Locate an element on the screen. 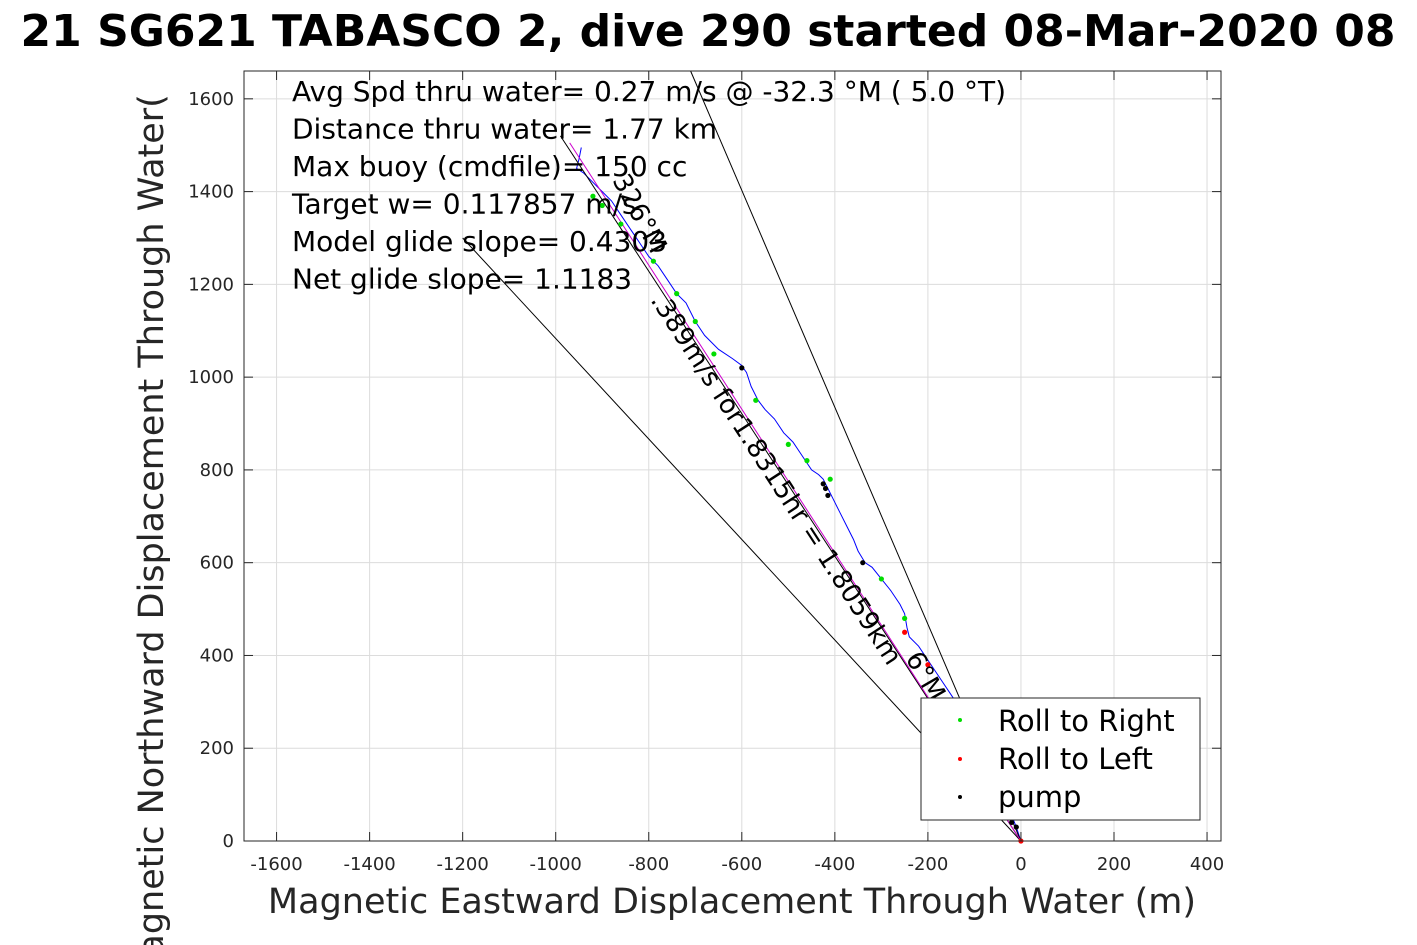  annotation-line: Target w= 0.117857 m/s is located at coordinates (464, 204).